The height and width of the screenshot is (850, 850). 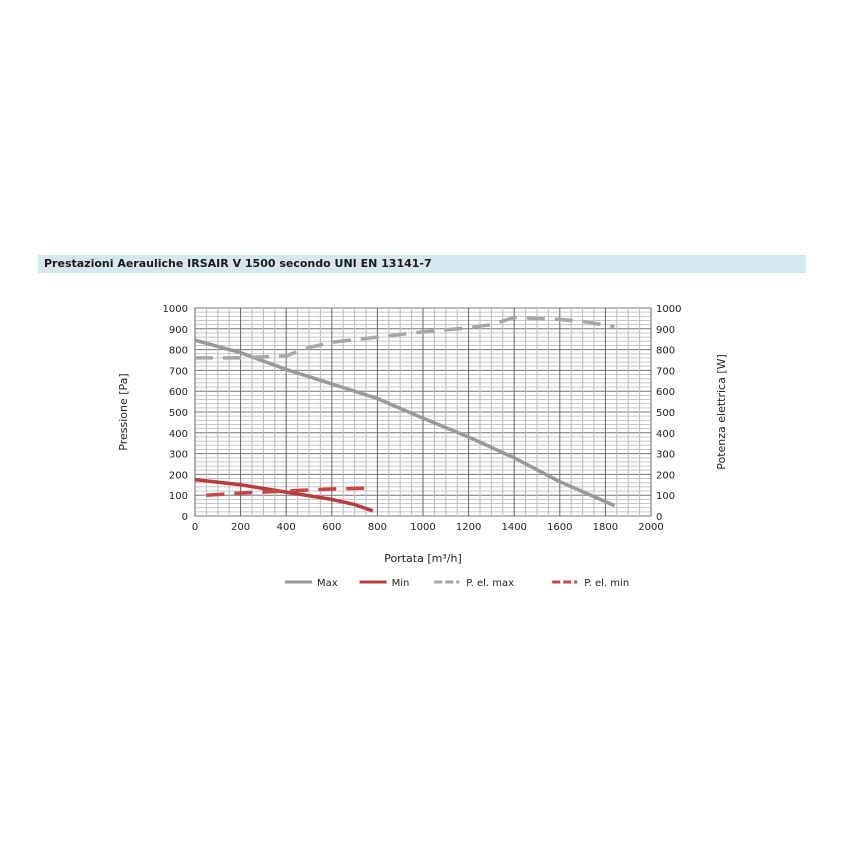 I want to click on legend-label: Min, so click(x=401, y=583).